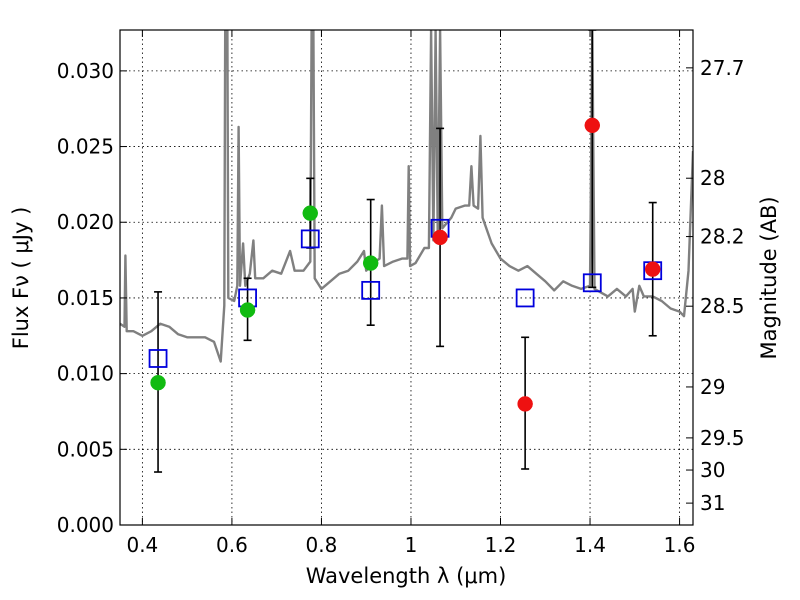 Image resolution: width=800 pixels, height=600 pixels. Describe the element at coordinates (722, 237) in the screenshot. I see `y2-tick-label-2: 28.2` at that location.